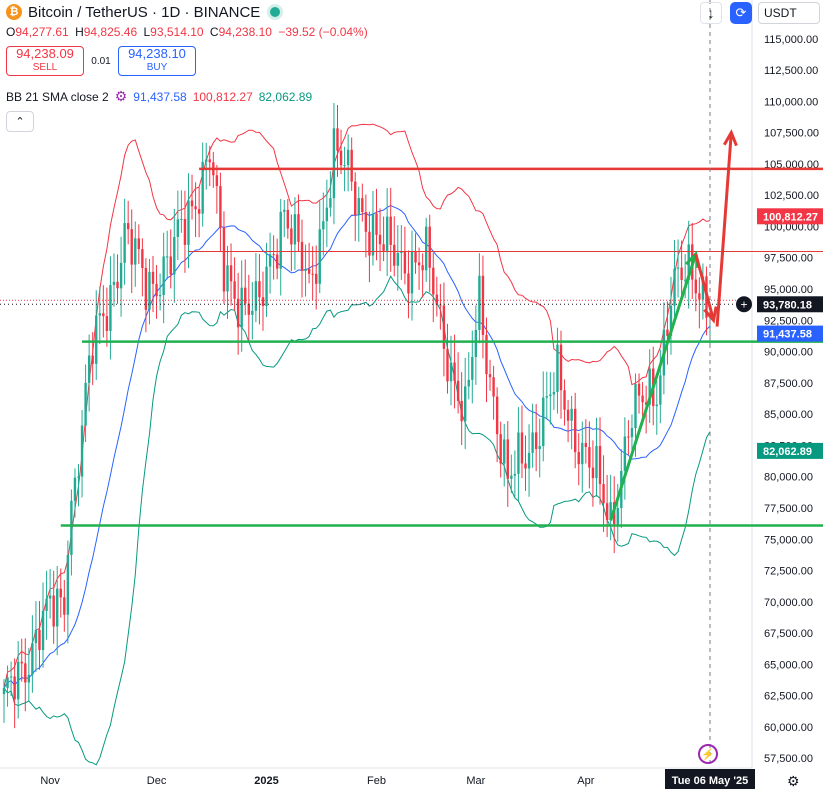  I want to click on y-tick-label: 97,500.00, so click(788, 259).